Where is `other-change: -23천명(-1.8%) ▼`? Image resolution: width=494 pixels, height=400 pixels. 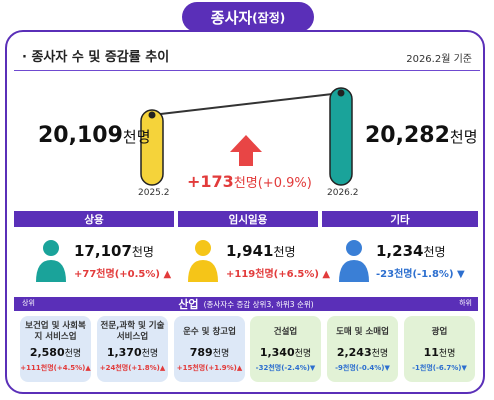 other-change: -23천명(-1.8%) ▼ is located at coordinates (420, 274).